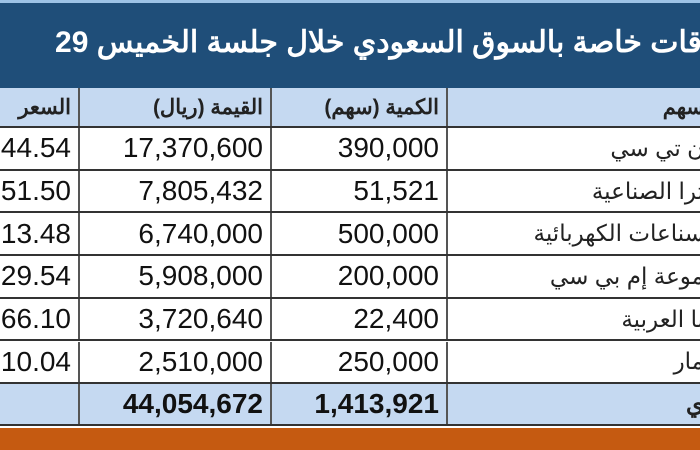  Describe the element at coordinates (574, 191) in the screenshot. I see `stock-cell: ترا الصناعية` at that location.